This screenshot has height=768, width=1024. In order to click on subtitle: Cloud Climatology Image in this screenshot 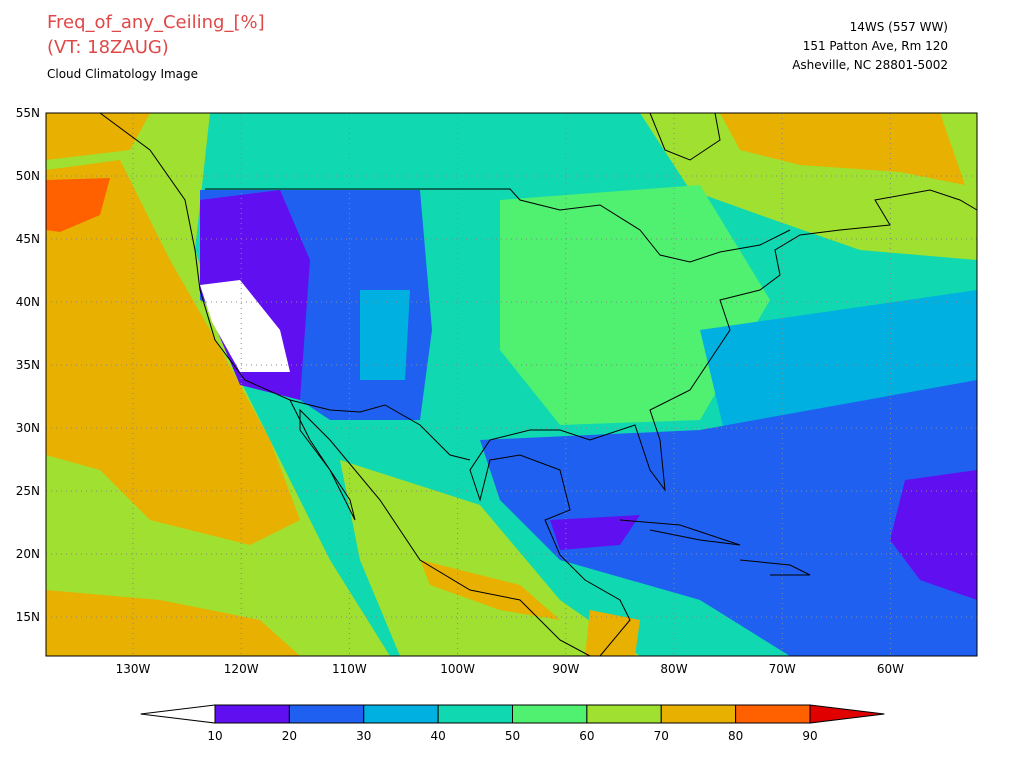, I will do `click(122, 74)`.